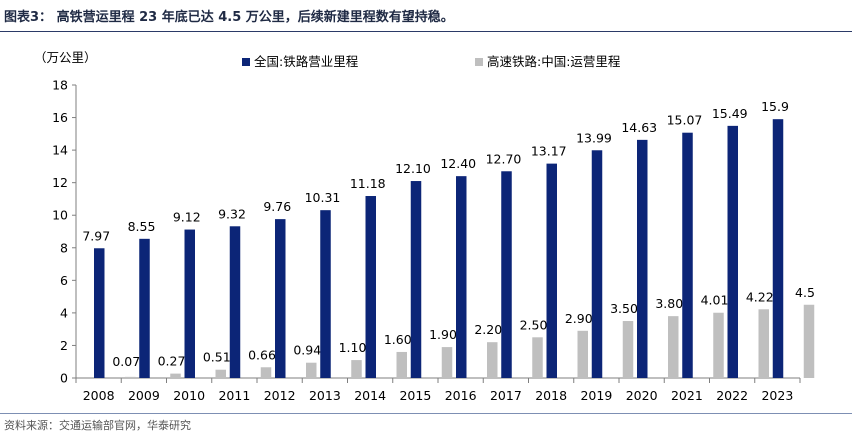  What do you see at coordinates (506, 395) in the screenshot?
I see `x-tick-label-2017: 2017` at bounding box center [506, 395].